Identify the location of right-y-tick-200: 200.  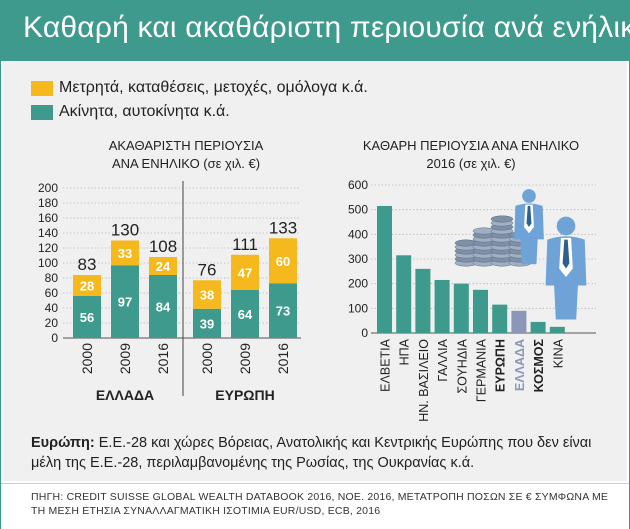
(358, 284).